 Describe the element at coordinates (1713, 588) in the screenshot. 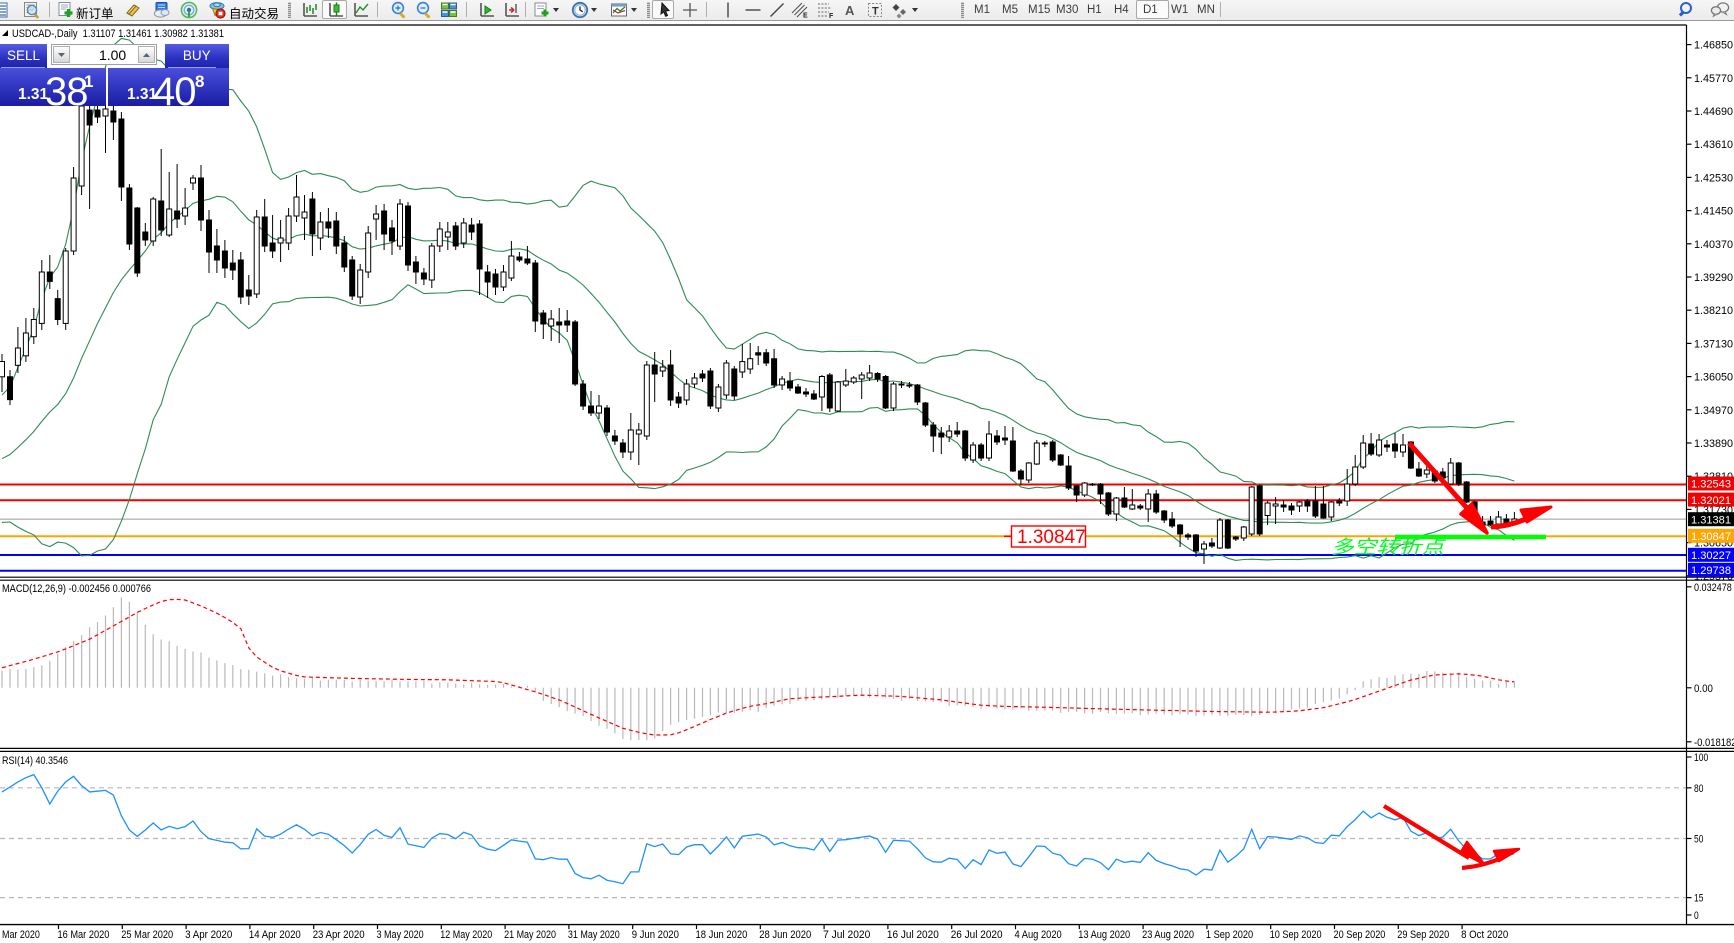

I see `svg-text: 0.032478` at that location.